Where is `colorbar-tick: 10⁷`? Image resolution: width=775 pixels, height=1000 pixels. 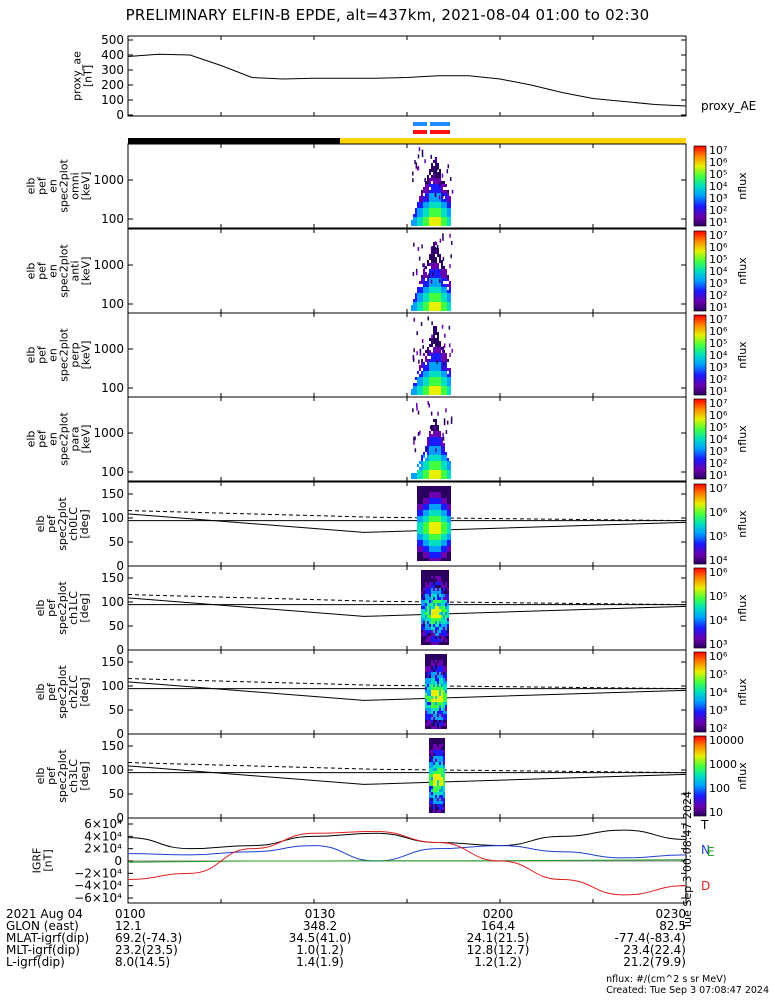
colorbar-tick: 10⁷ is located at coordinates (718, 488).